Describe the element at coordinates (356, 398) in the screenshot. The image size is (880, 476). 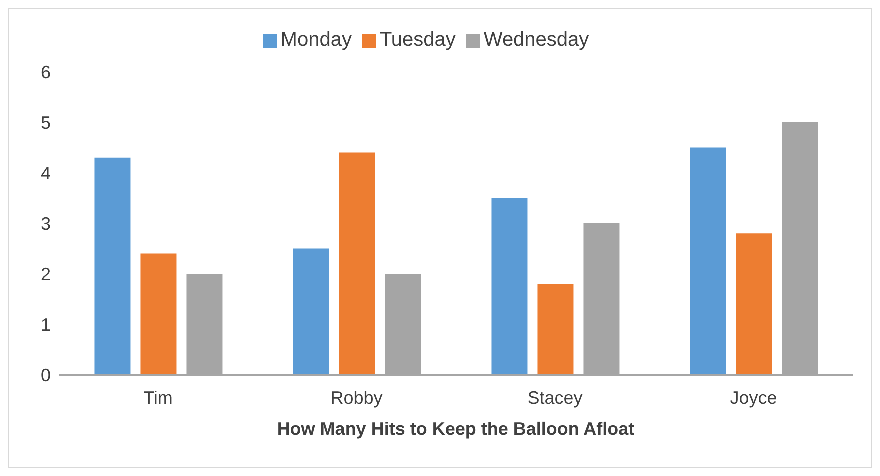
I see `x-tick-label: Robby` at that location.